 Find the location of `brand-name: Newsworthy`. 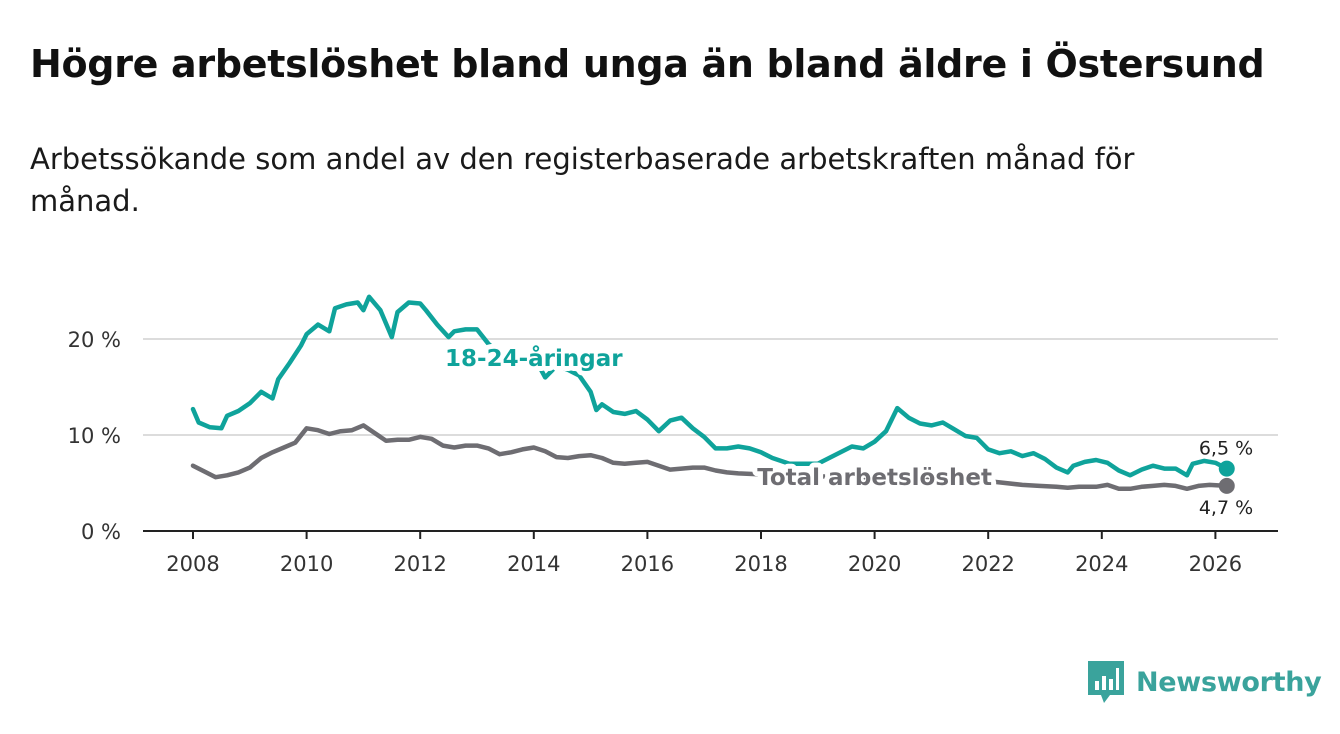

brand-name: Newsworthy is located at coordinates (1229, 682).